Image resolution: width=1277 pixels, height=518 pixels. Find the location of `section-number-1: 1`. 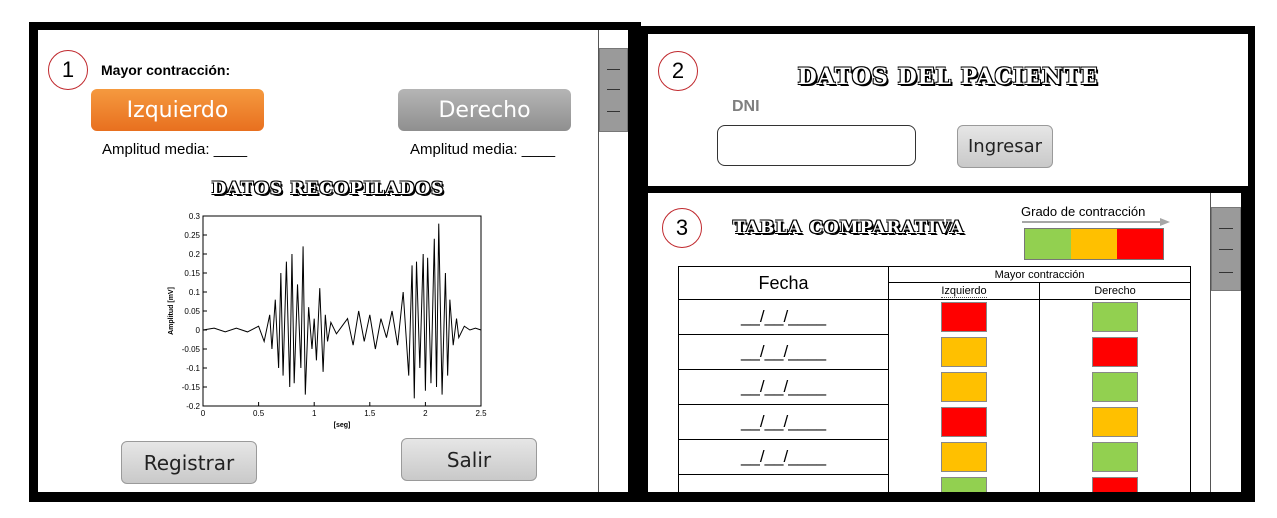

section-number-1: 1 is located at coordinates (68, 70).